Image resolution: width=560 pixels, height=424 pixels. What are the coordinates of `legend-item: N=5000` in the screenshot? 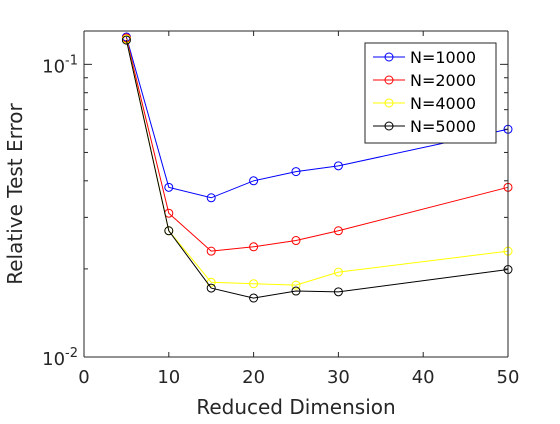 It's located at (424, 126).